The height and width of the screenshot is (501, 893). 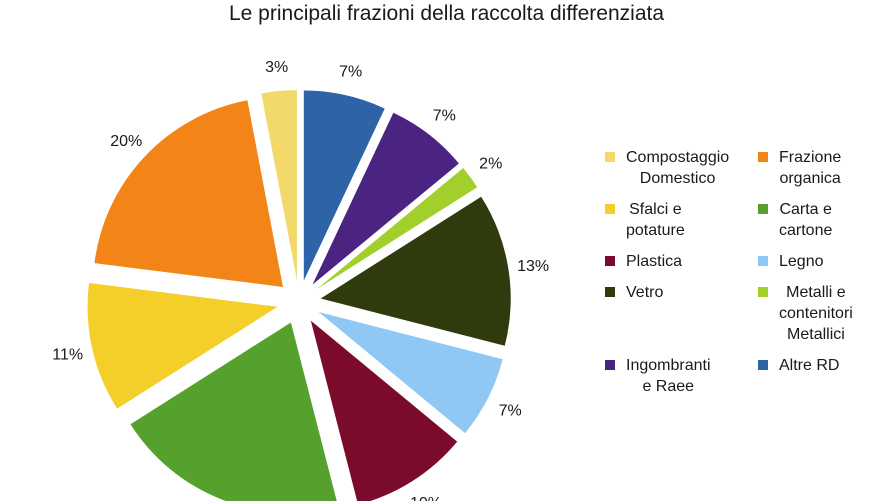 I want to click on pie-slice-frazione-organica, so click(x=188, y=193).